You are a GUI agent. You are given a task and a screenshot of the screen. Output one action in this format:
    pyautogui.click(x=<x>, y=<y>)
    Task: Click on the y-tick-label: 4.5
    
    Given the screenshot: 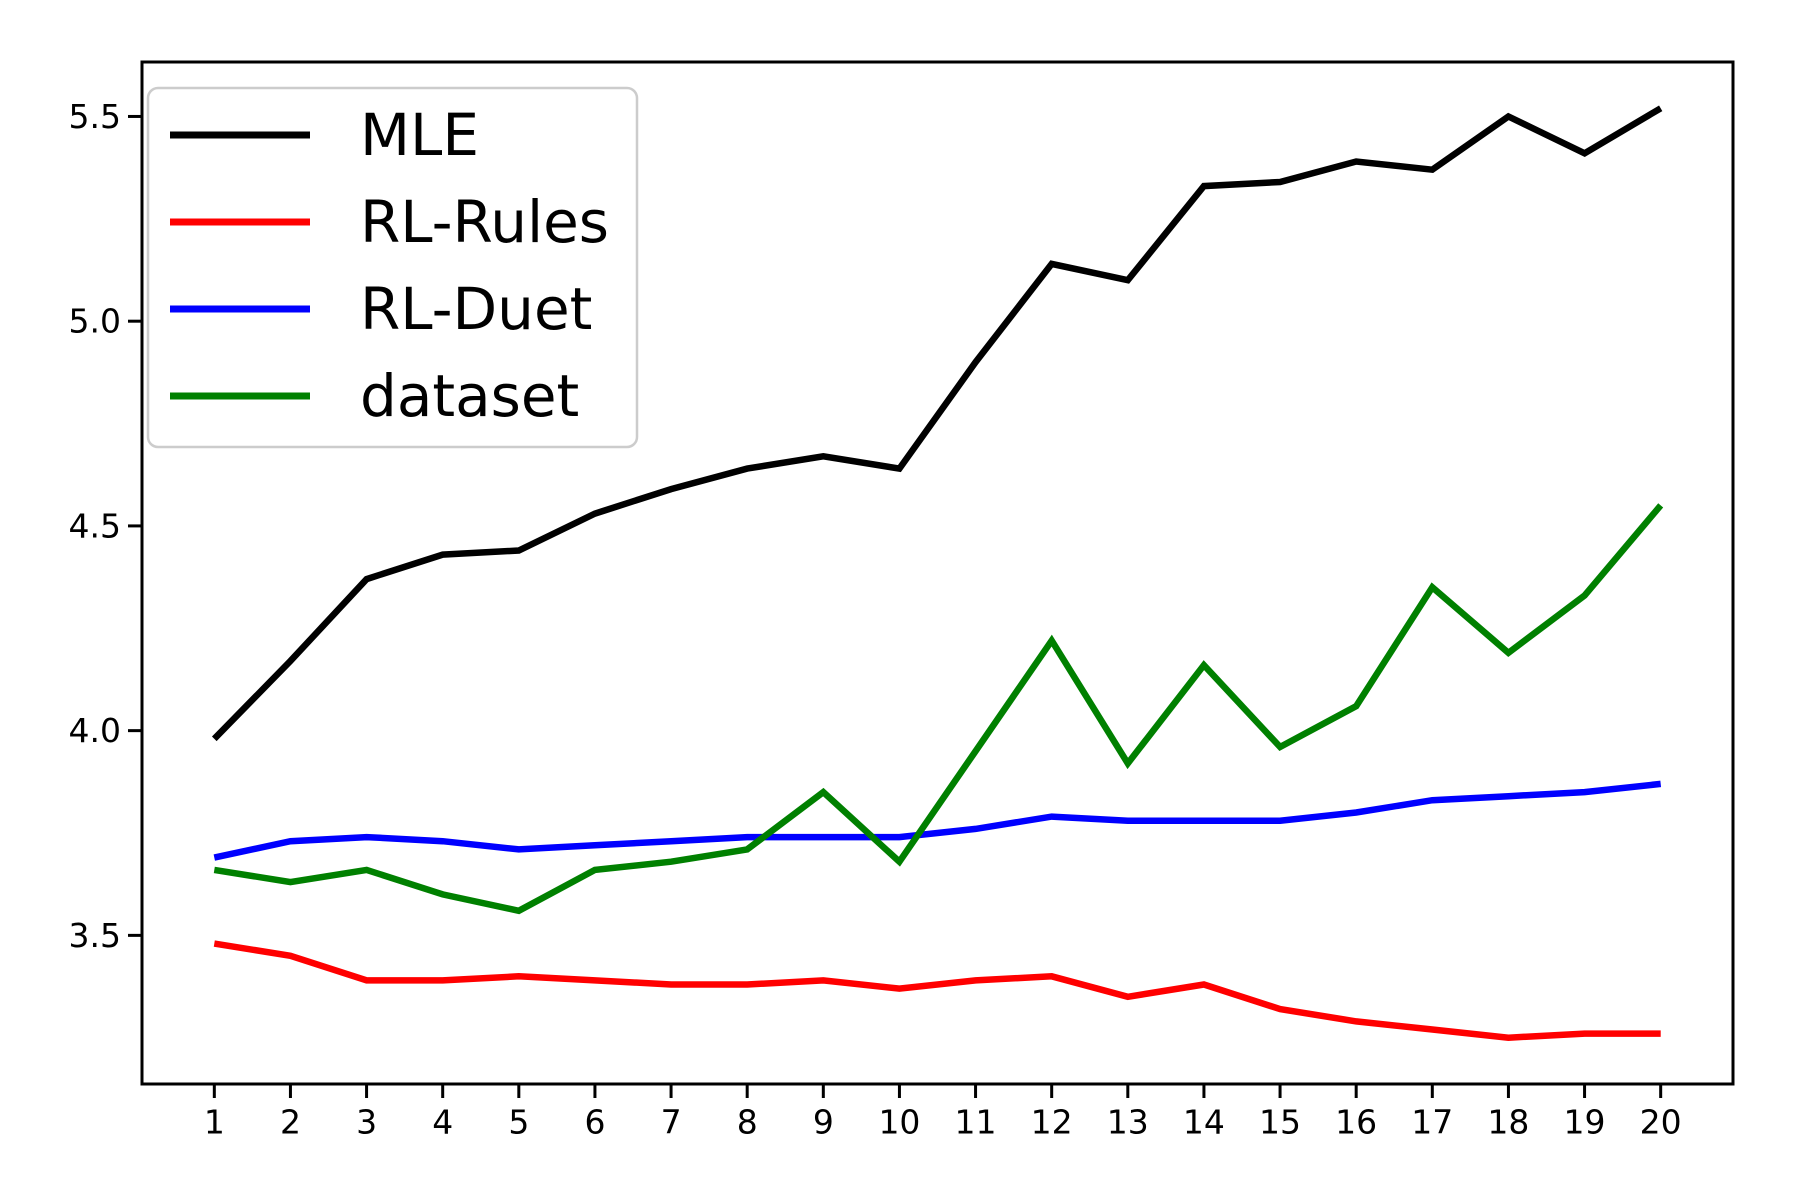 What is the action you would take?
    pyautogui.click(x=95, y=525)
    